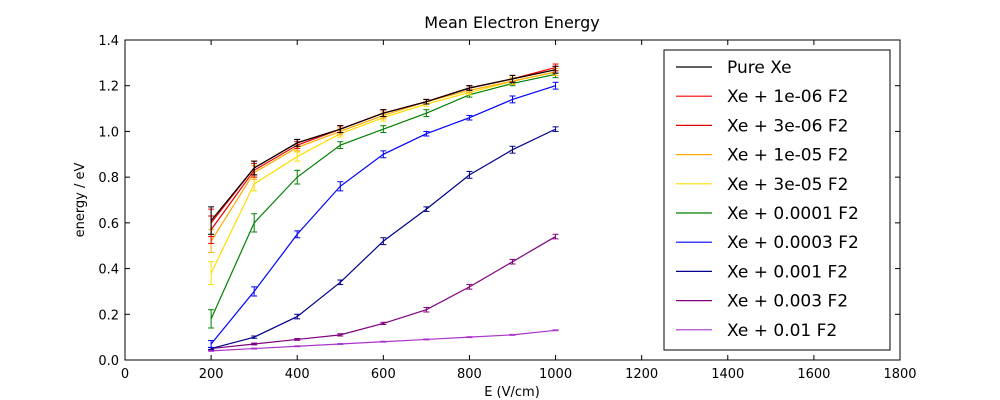  I want to click on legend-label: Xe + 0.001 F2, so click(787, 272).